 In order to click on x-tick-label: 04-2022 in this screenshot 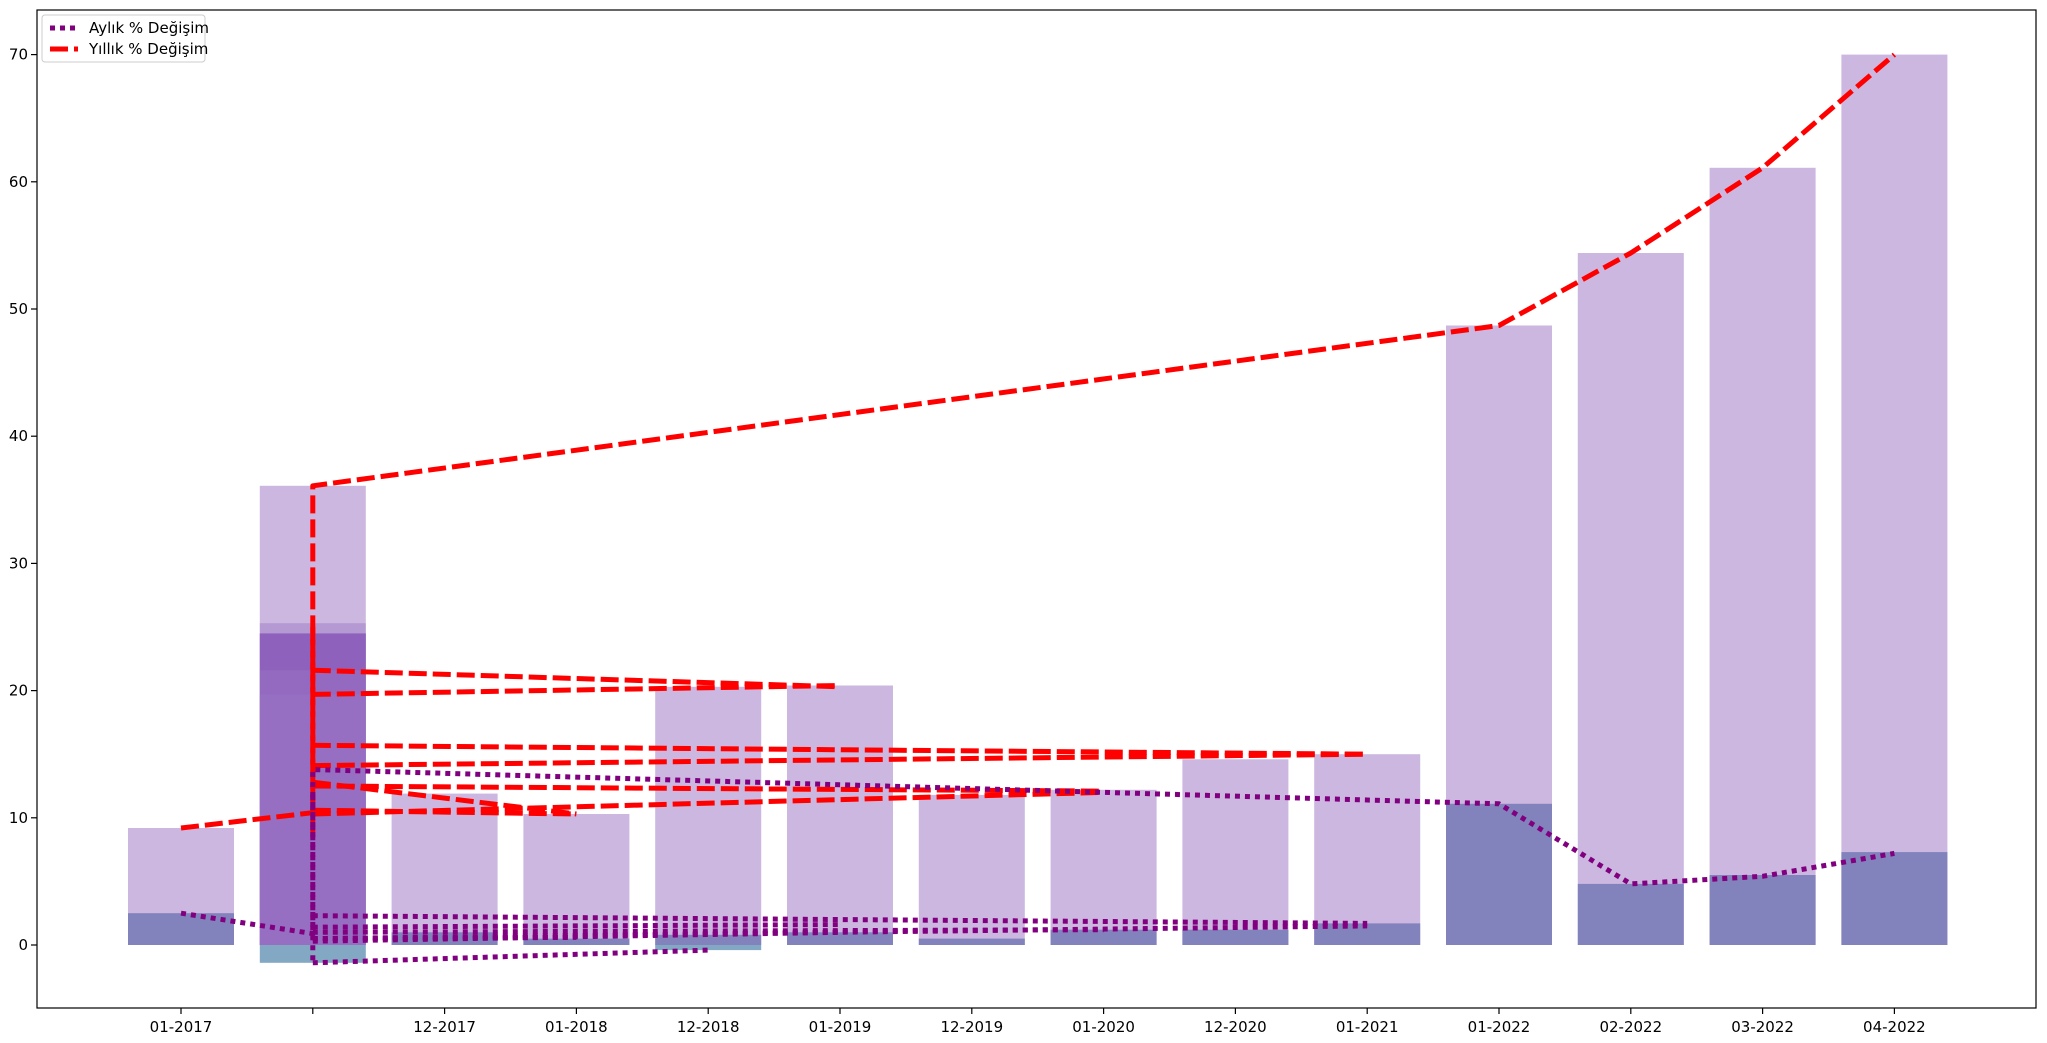, I will do `click(1894, 1027)`.